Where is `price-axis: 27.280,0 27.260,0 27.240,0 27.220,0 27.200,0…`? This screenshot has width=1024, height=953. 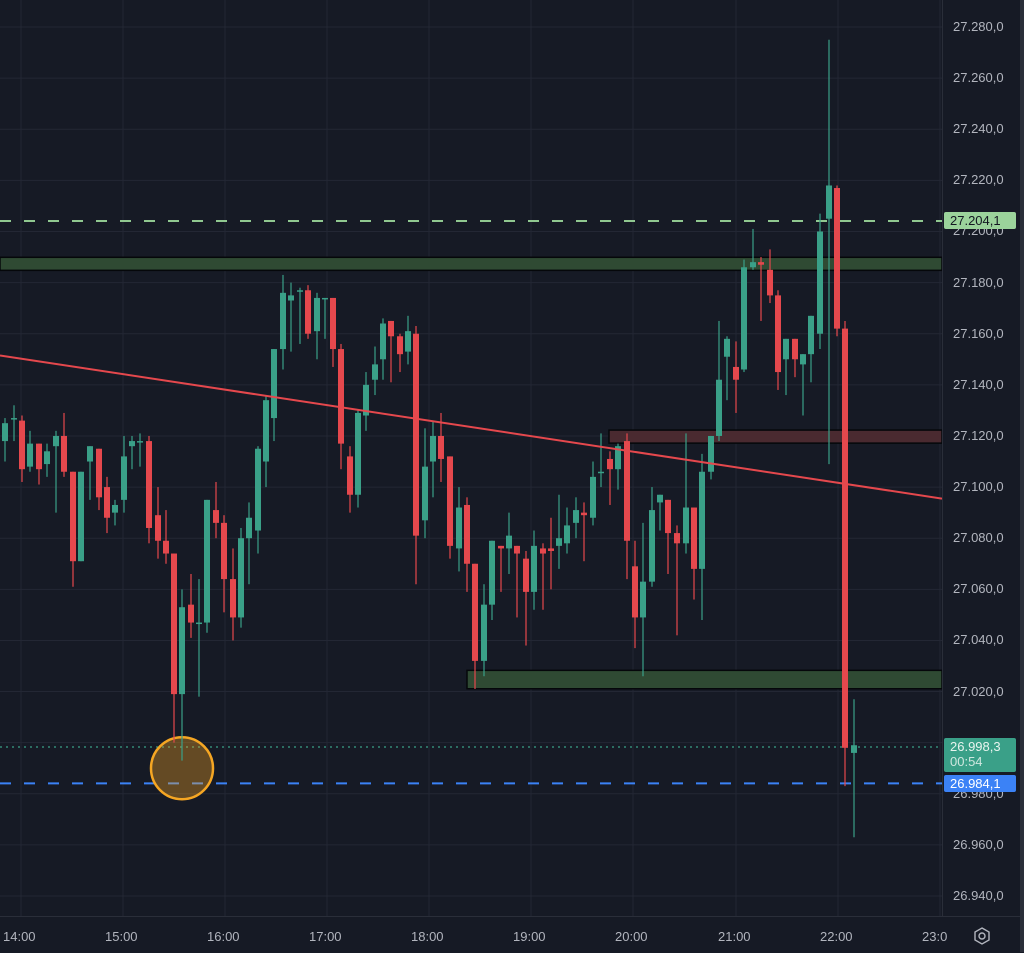 price-axis: 27.280,0 27.260,0 27.240,0 27.220,0 27.200,0… is located at coordinates (983, 458).